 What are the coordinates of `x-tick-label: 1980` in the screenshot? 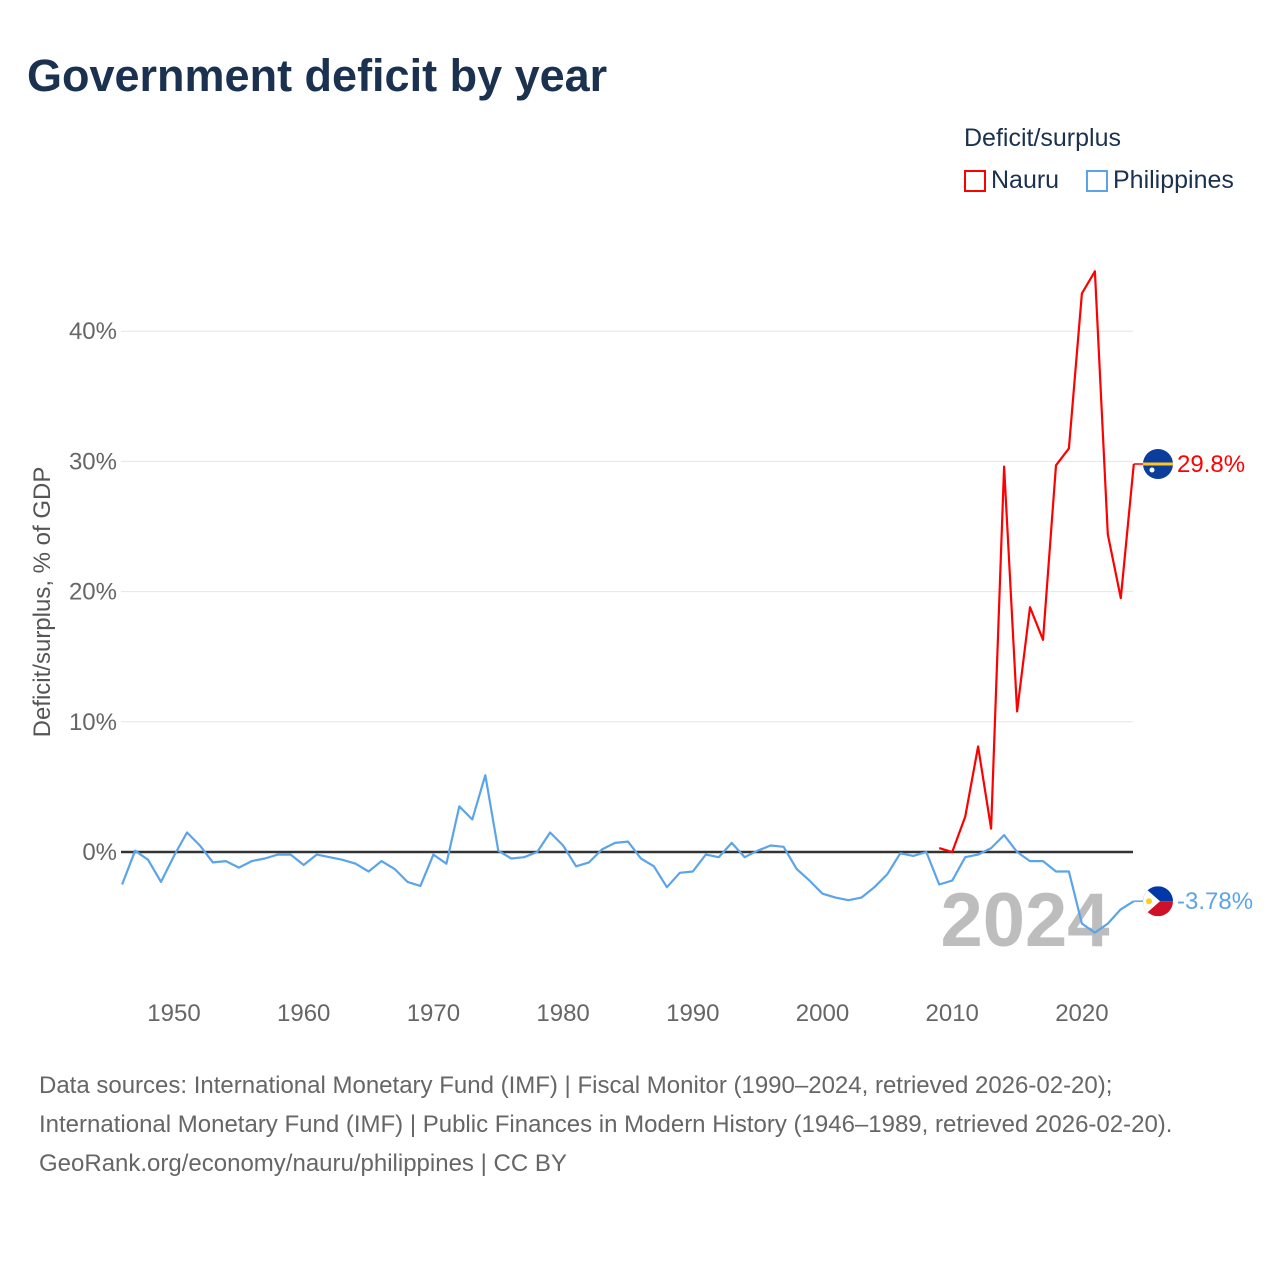 It's located at (562, 1013).